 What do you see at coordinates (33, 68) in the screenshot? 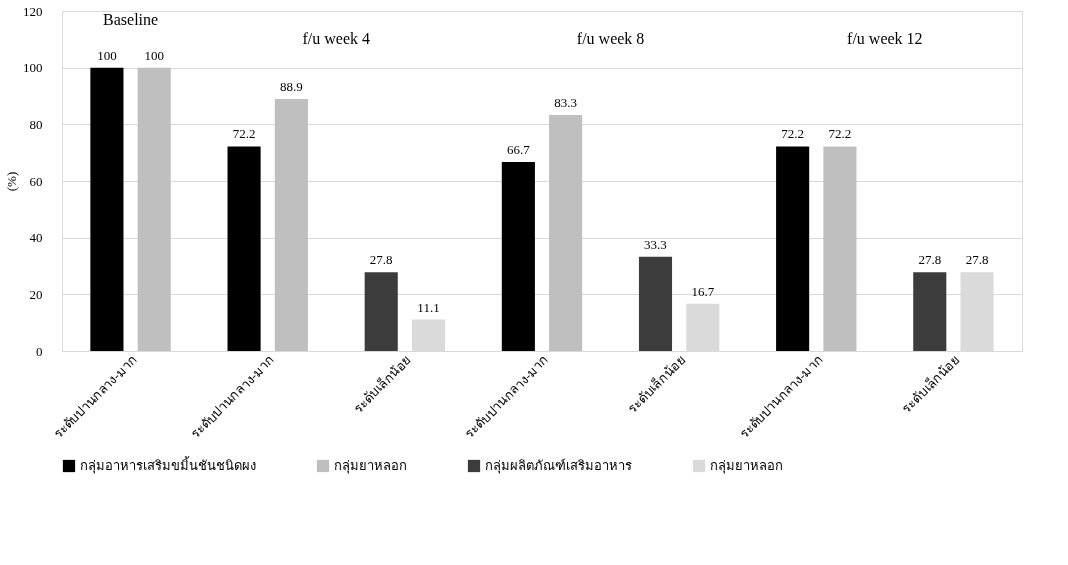
I see `y-tick-label: 100` at bounding box center [33, 68].